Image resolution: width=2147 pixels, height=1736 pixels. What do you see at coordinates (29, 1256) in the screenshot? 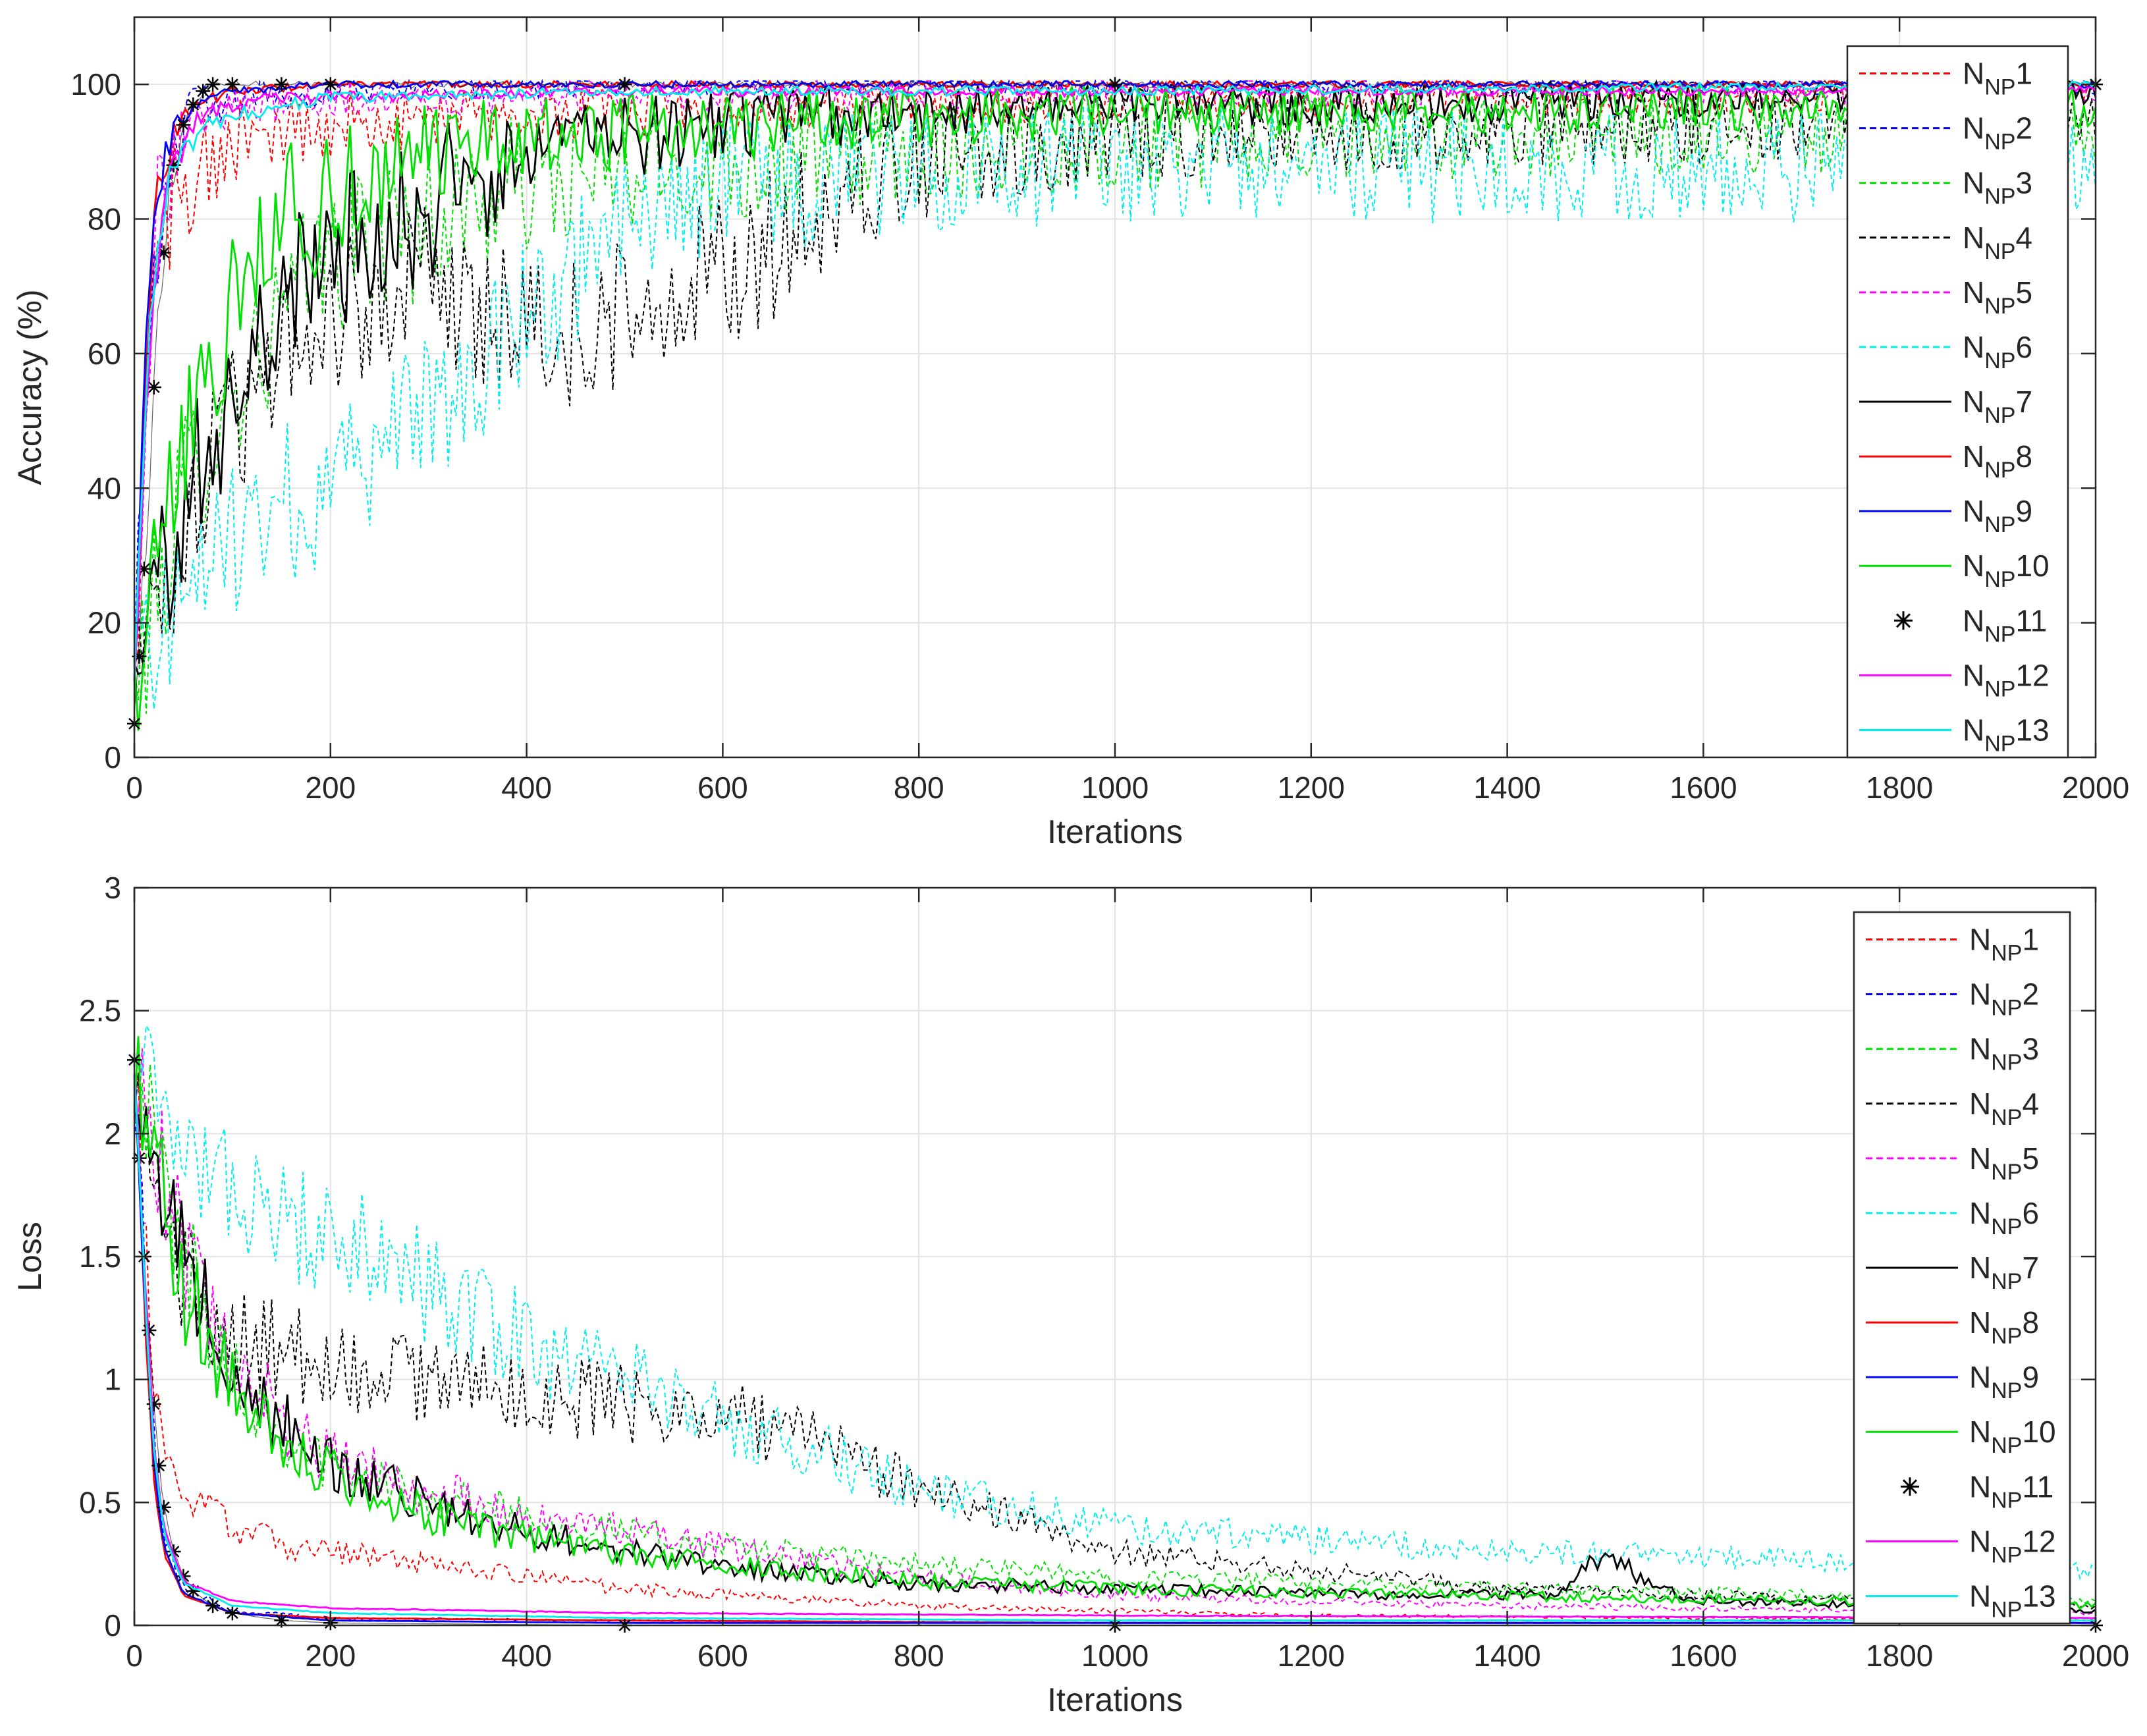
I see `y-axis-label: Loss` at bounding box center [29, 1256].